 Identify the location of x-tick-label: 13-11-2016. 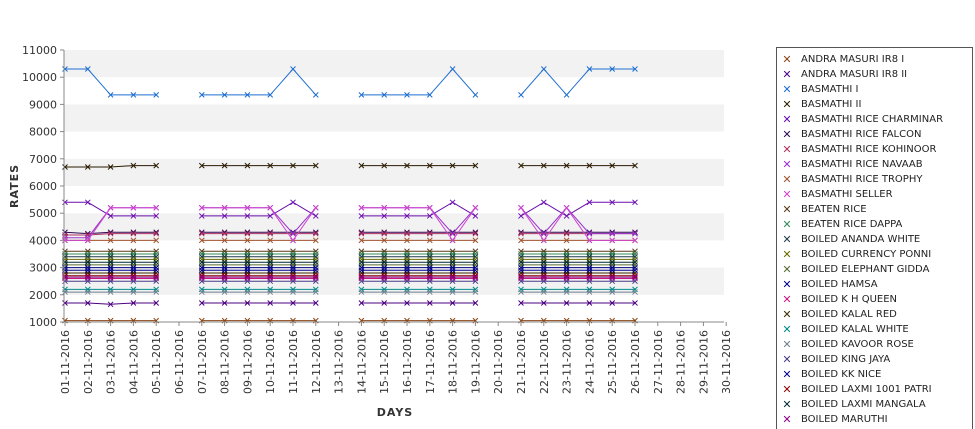
(339, 362).